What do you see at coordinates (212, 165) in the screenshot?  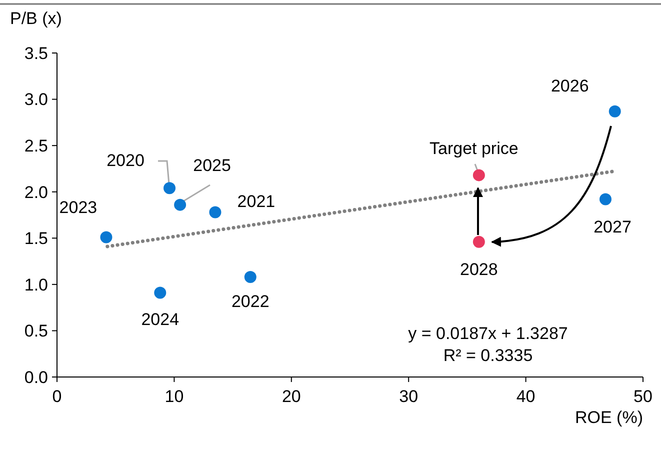 I see `annotation: 2025` at bounding box center [212, 165].